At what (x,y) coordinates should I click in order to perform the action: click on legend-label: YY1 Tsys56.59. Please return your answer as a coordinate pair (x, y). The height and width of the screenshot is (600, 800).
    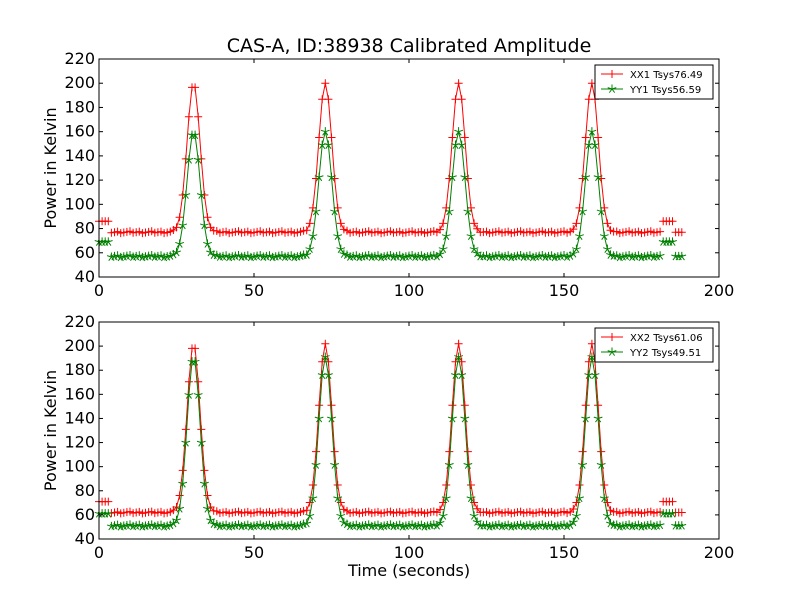
    Looking at the image, I should click on (665, 90).